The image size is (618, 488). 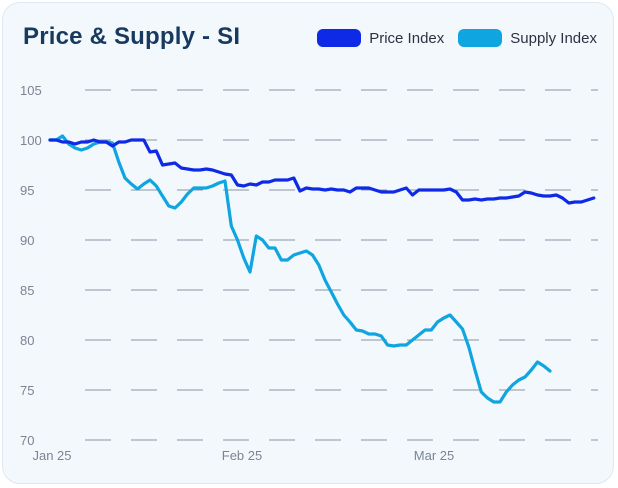 What do you see at coordinates (339, 38) in the screenshot?
I see `legend-swatch-price-index` at bounding box center [339, 38].